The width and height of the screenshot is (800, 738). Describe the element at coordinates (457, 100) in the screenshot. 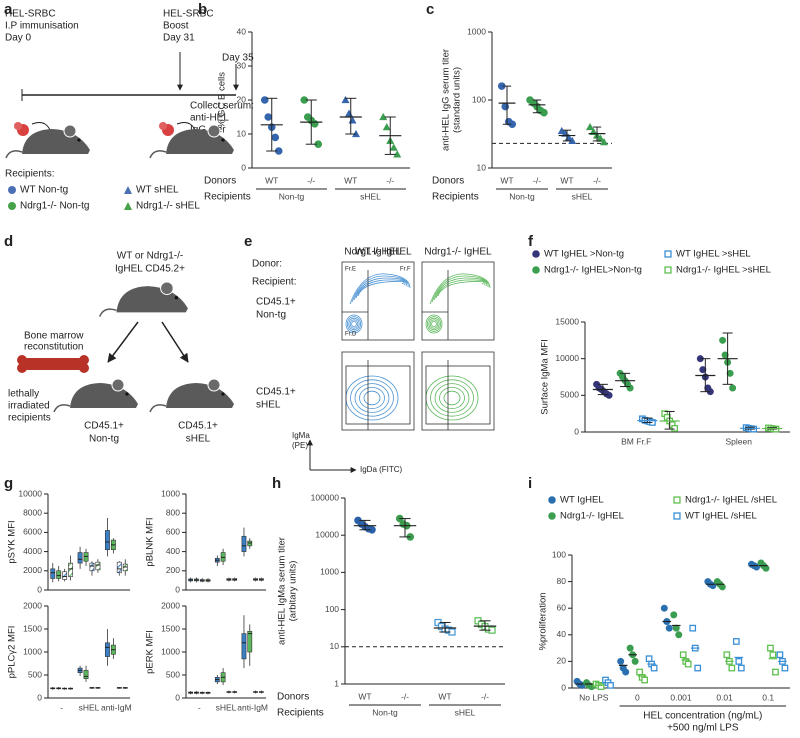

I see `y-axis-title: (standard units)` at that location.